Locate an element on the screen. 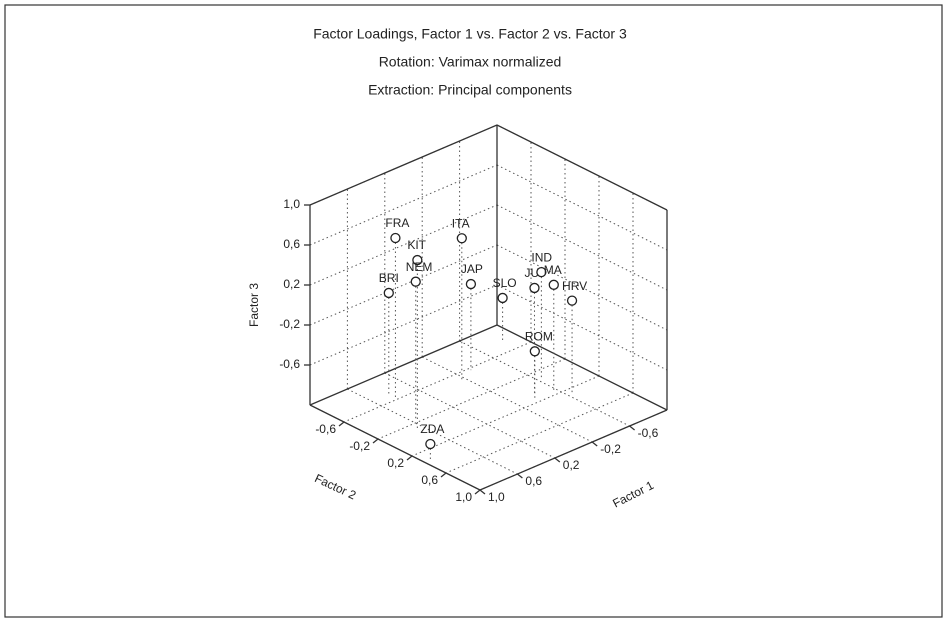  point-label: NEM is located at coordinates (419, 267).